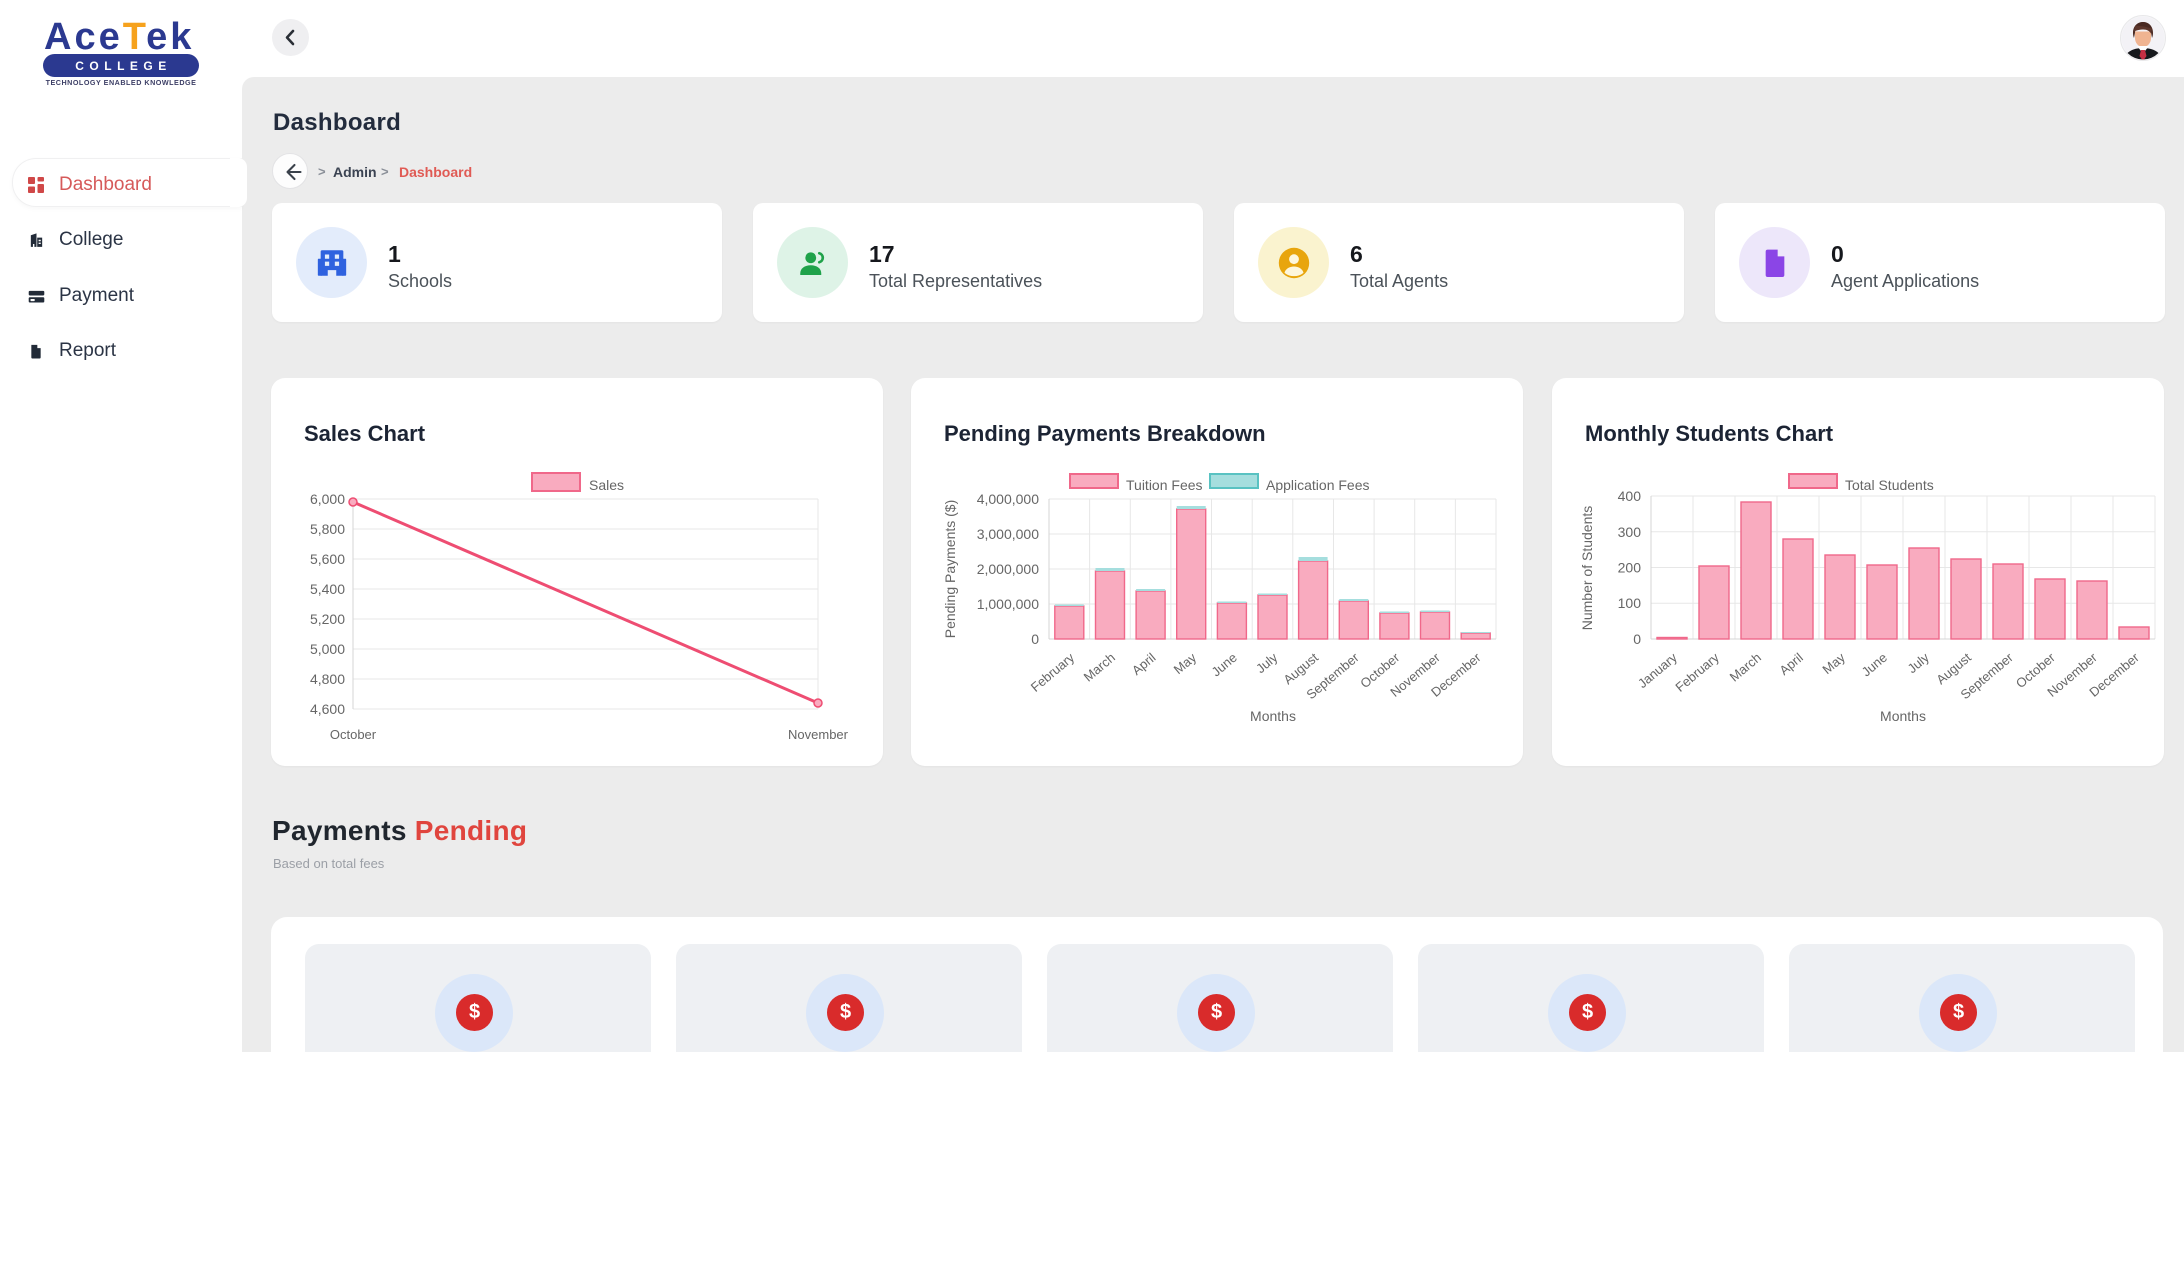  I want to click on svg-text: 5,800, so click(327, 529).